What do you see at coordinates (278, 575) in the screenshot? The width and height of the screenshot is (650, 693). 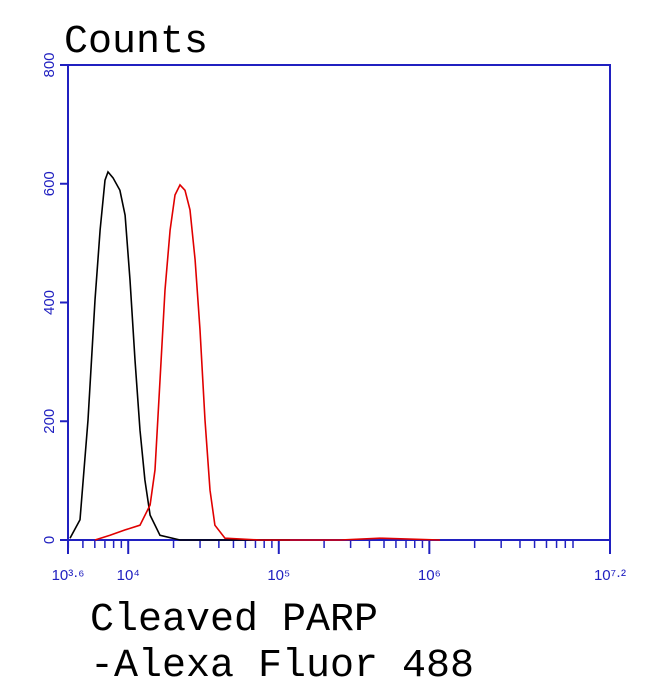 I see `x-tick-label: 10⁵` at bounding box center [278, 575].